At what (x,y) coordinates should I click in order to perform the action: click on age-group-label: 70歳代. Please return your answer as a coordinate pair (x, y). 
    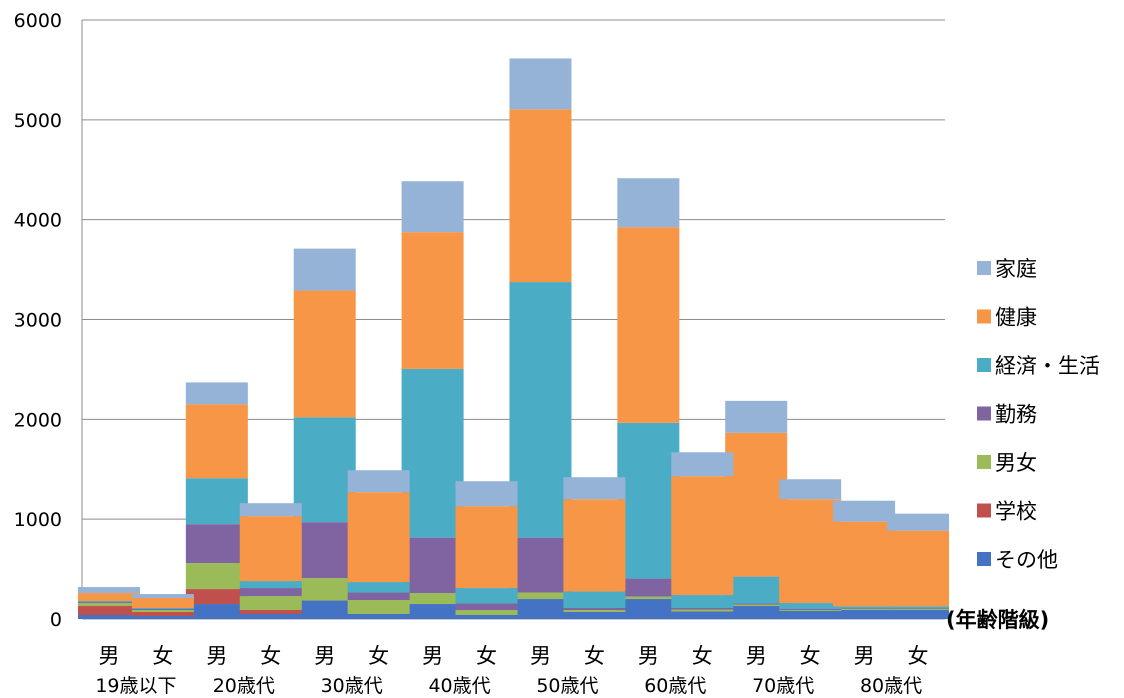
    Looking at the image, I should click on (783, 686).